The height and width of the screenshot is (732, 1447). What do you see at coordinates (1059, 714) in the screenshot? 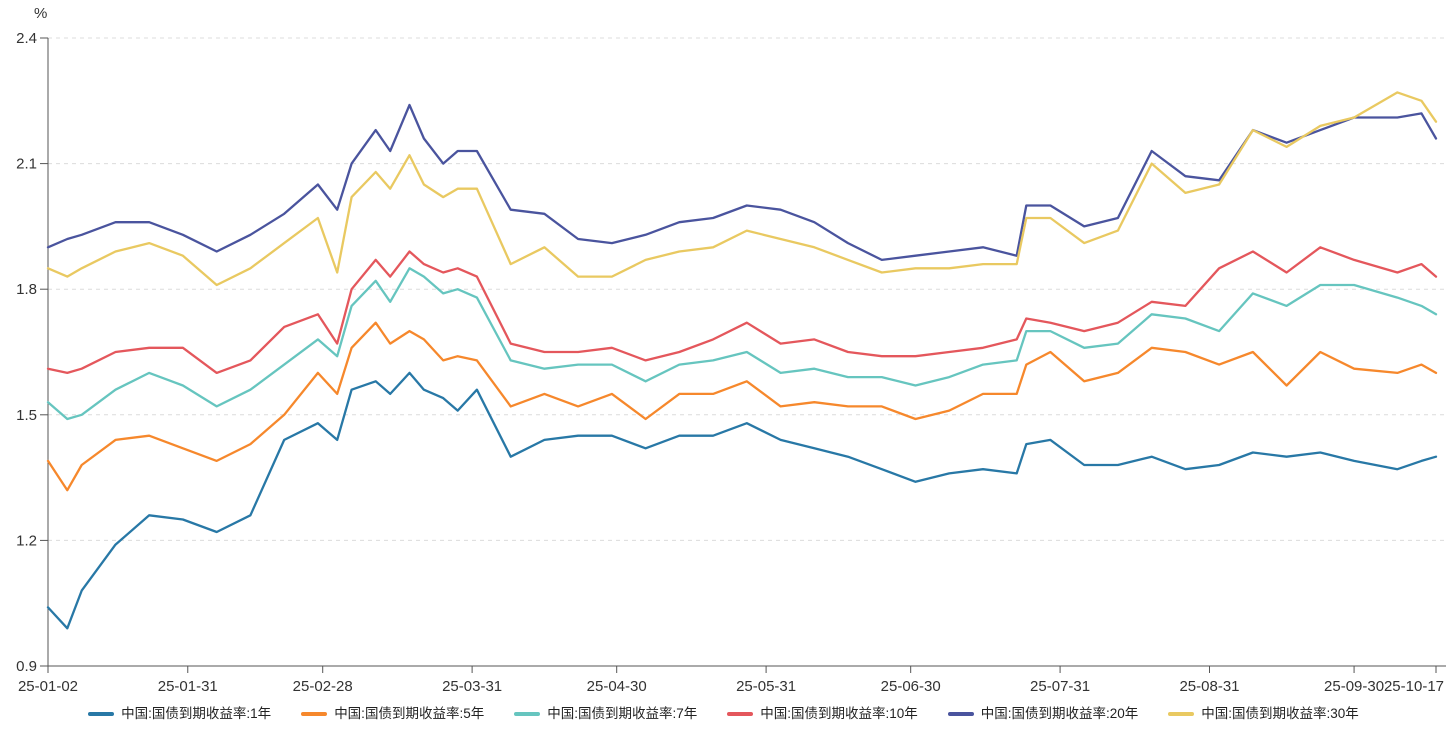
I see `legend-label: 中国:国债到期收益率:20年` at bounding box center [1059, 714].